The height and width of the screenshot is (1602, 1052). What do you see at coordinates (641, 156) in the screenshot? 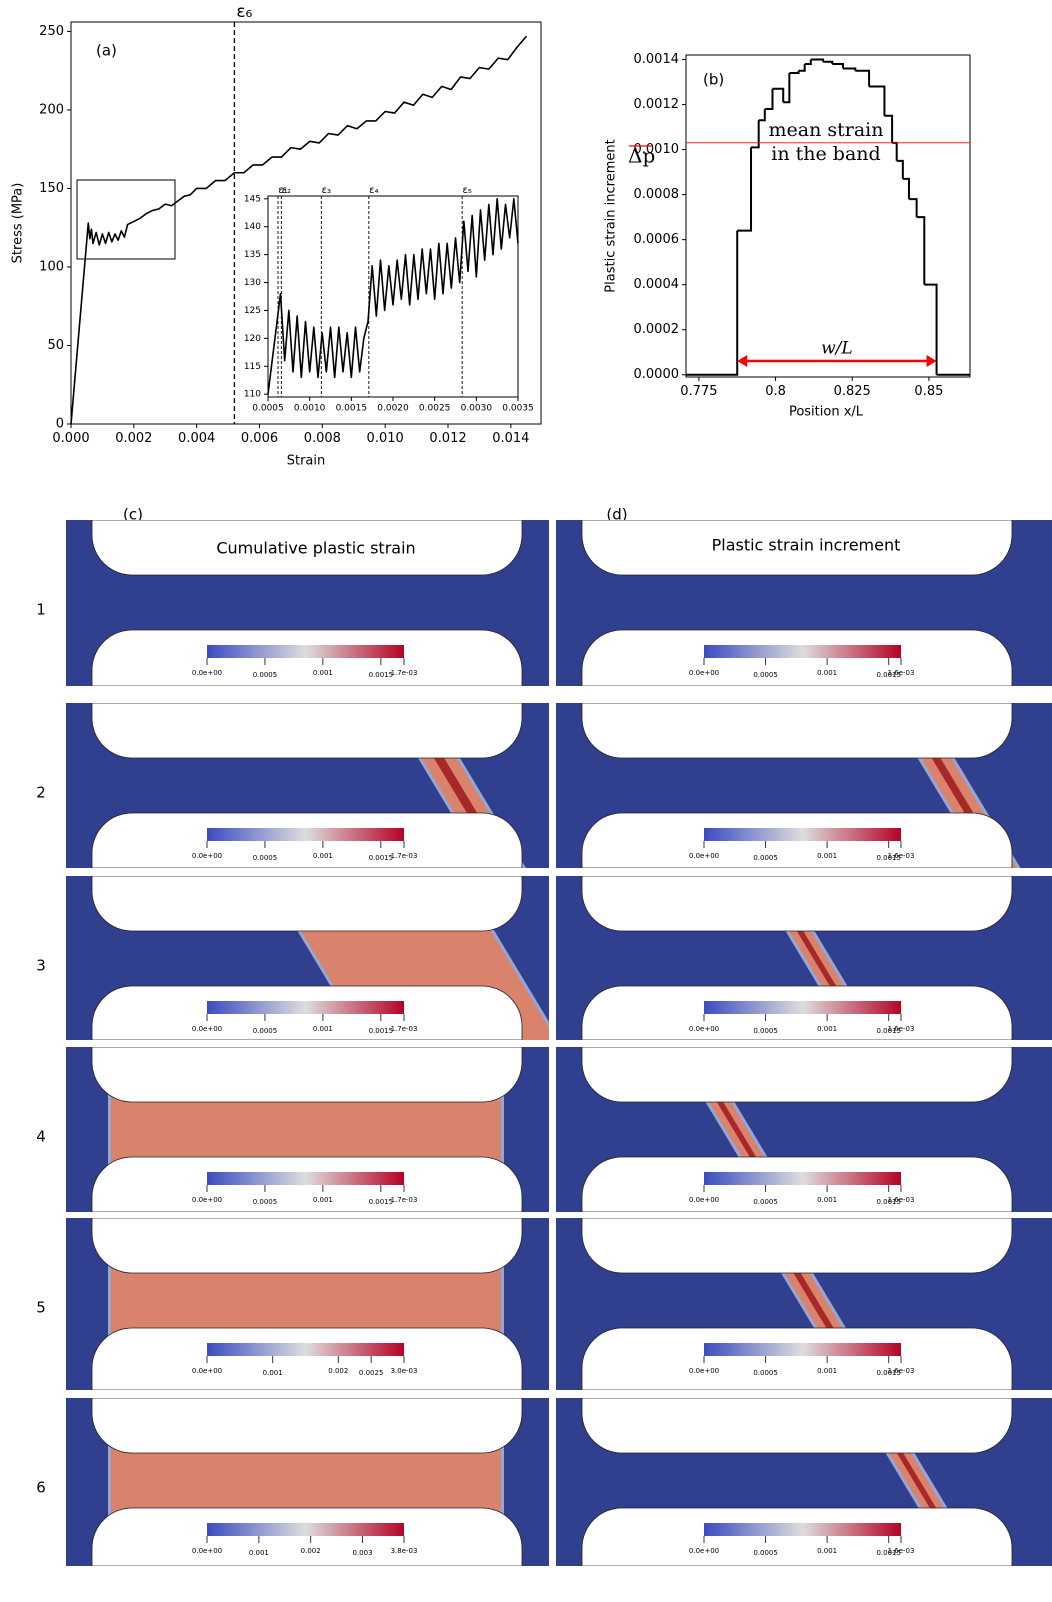
I see `mean-label: Δp` at bounding box center [641, 156].